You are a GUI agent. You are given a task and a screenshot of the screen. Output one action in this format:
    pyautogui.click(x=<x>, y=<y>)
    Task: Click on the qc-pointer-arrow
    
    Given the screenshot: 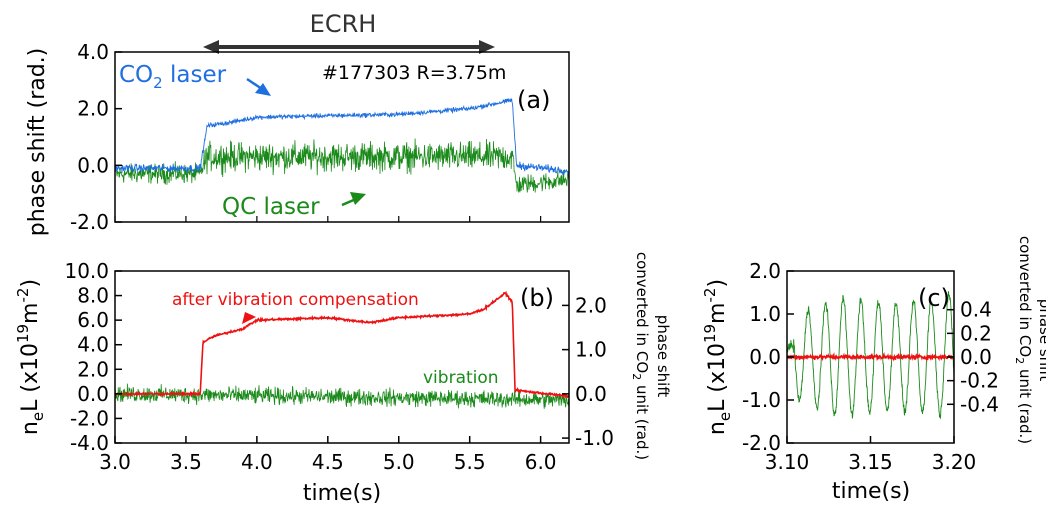 What is the action you would take?
    pyautogui.click(x=353, y=199)
    